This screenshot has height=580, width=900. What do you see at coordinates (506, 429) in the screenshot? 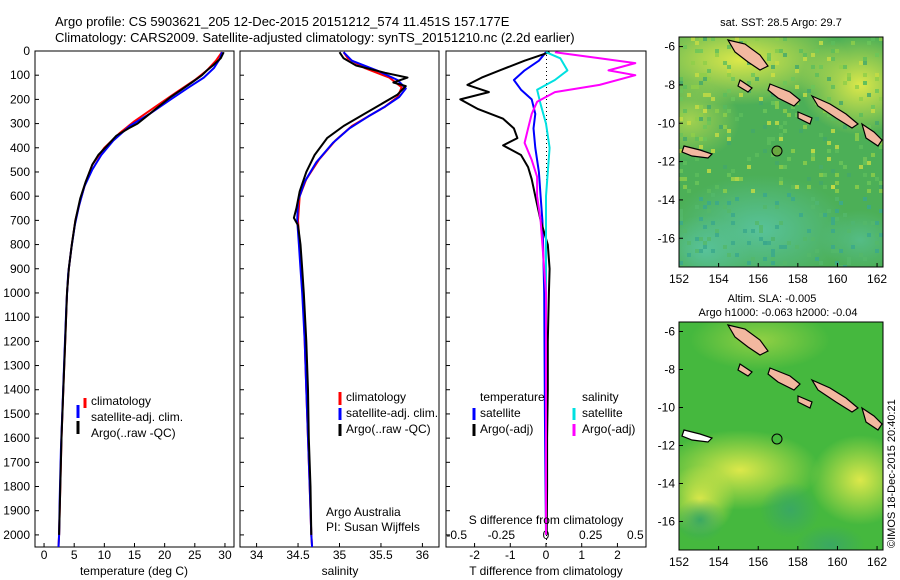
I see `legend-t-argo-label: Argo(-adj)` at bounding box center [506, 429].